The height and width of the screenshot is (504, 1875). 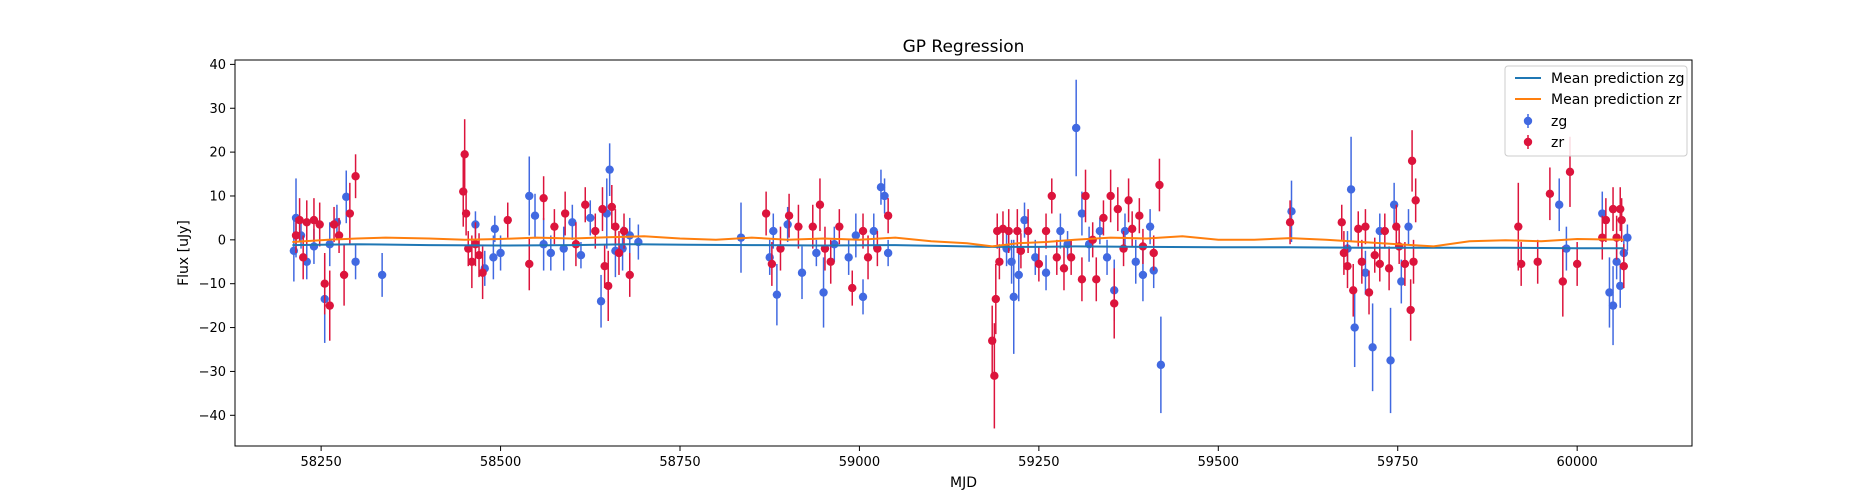 I want to click on chart-title: GP Regression, so click(x=964, y=47).